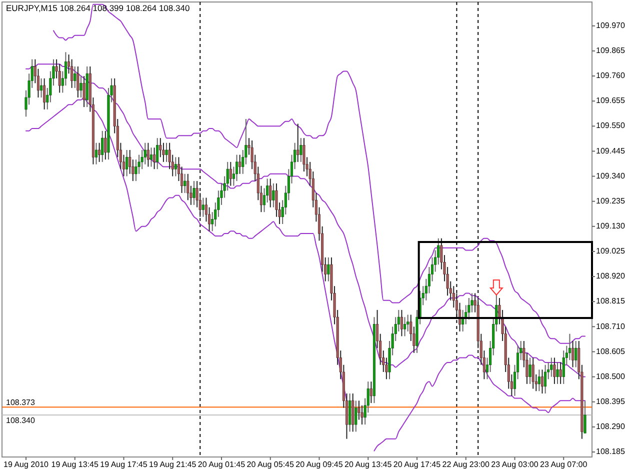  Describe the element at coordinates (610, 201) in the screenshot. I see `y-tick-label: 109.235` at that location.